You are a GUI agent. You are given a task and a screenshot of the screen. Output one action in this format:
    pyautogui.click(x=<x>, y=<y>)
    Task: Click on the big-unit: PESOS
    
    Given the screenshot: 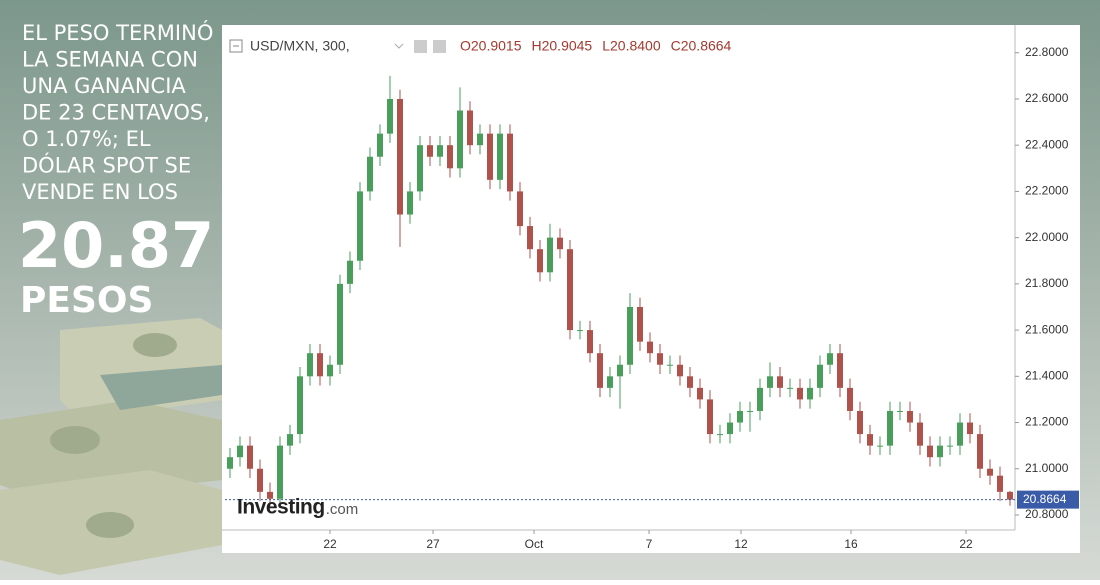 What is the action you would take?
    pyautogui.click(x=86, y=300)
    